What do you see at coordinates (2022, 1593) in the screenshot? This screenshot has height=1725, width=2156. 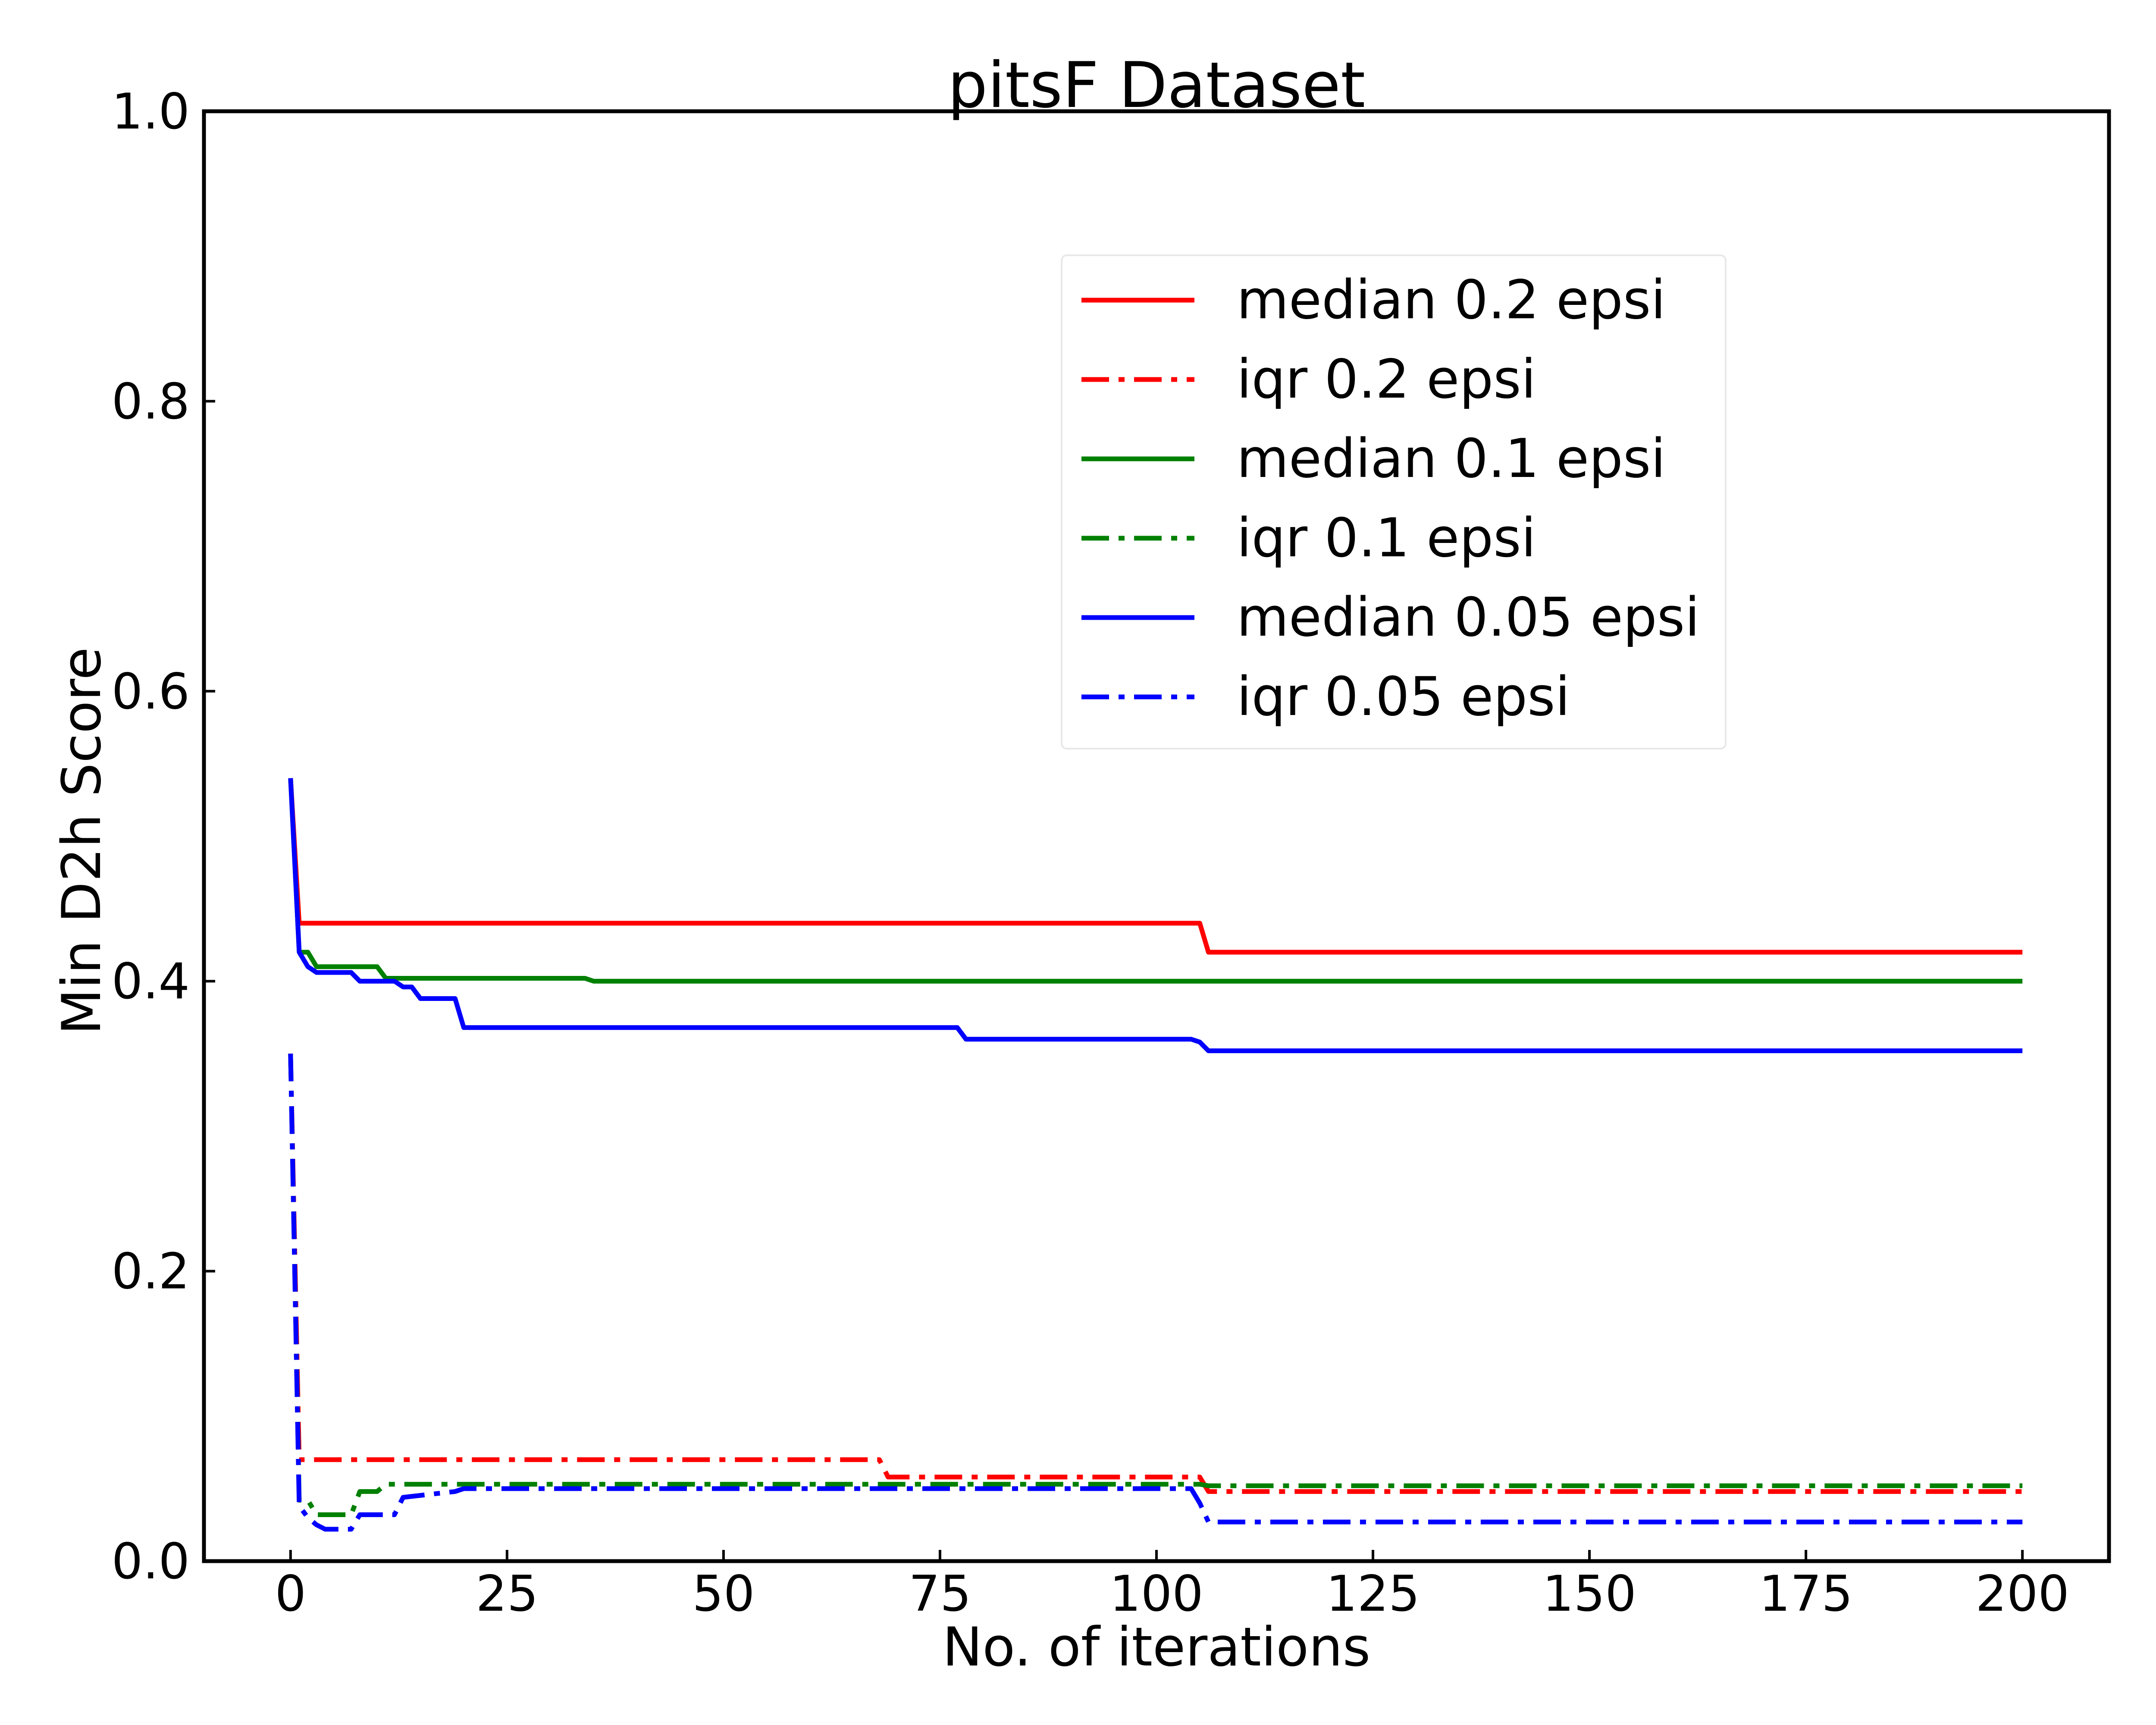 I see `x-tick-label: 200` at bounding box center [2022, 1593].